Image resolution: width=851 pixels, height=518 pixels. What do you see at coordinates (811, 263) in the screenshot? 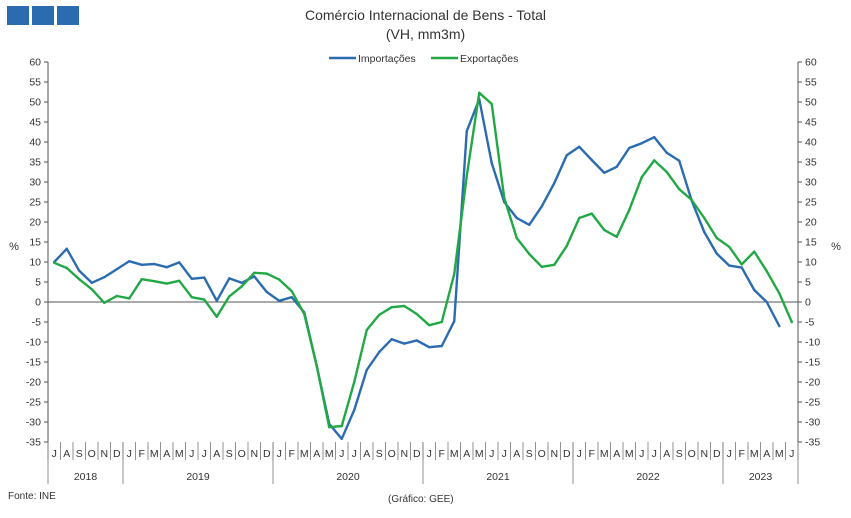
I see `y-tick-label-right: 10` at bounding box center [811, 263].